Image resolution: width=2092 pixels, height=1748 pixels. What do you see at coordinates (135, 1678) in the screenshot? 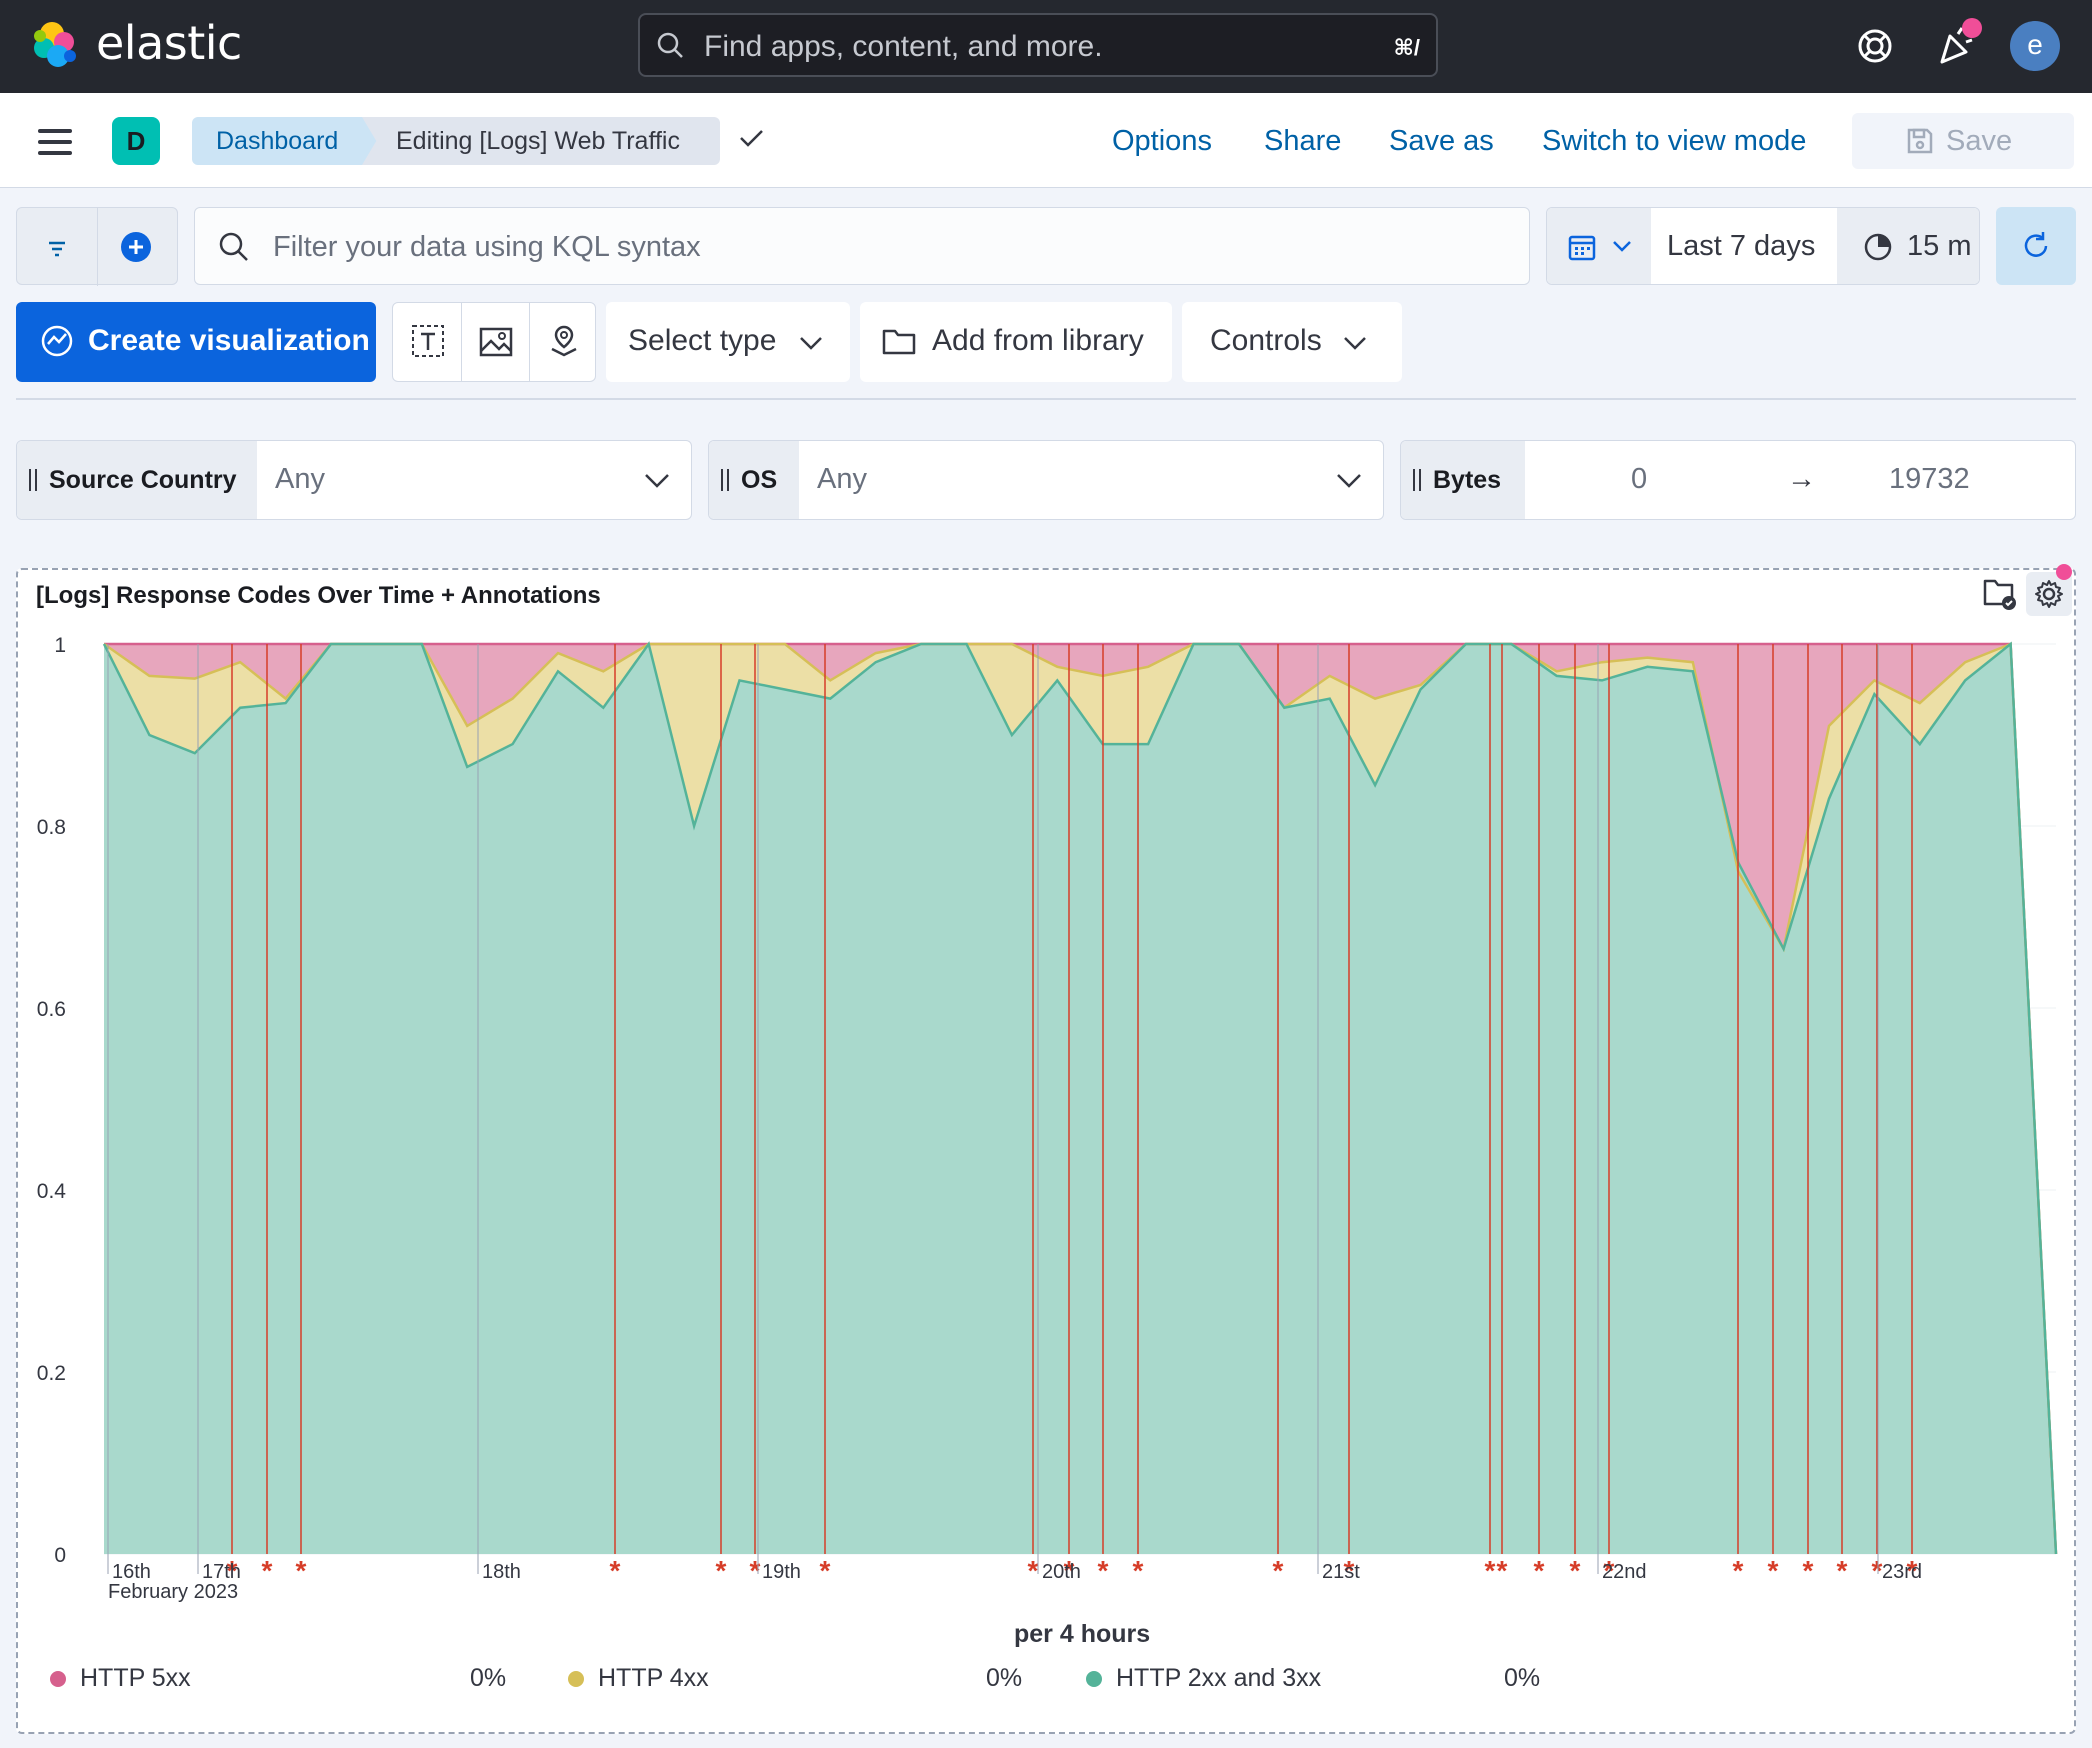
I see `legend-label: HTTP 5xx` at bounding box center [135, 1678].